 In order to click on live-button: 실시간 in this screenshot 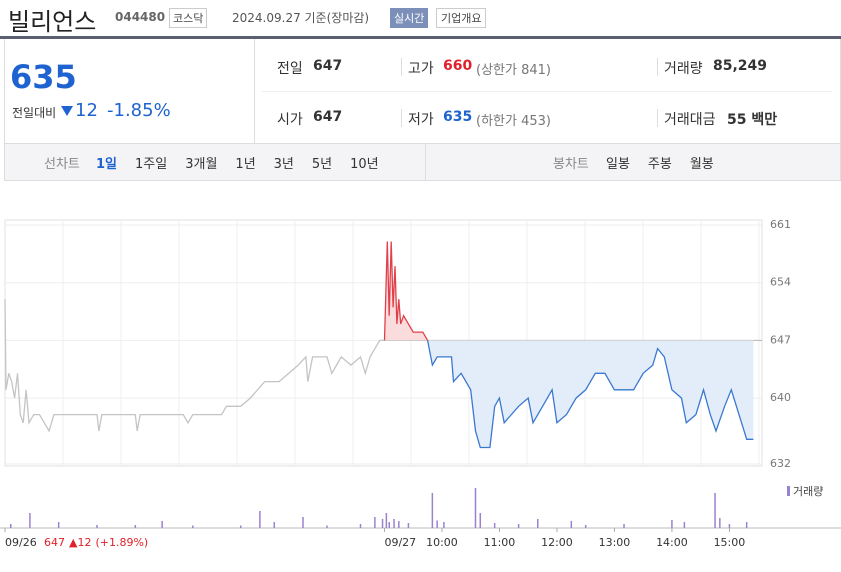, I will do `click(409, 18)`.